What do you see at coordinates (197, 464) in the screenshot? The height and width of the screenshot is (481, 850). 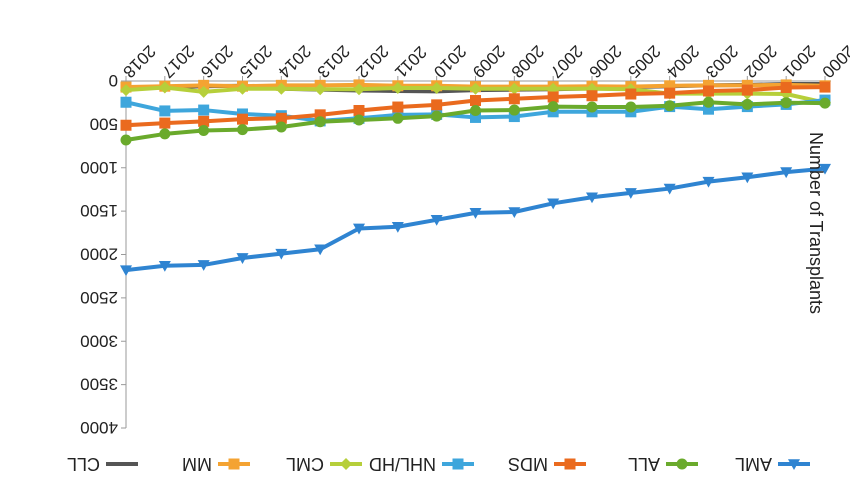 I see `legend-label: MM` at bounding box center [197, 464].